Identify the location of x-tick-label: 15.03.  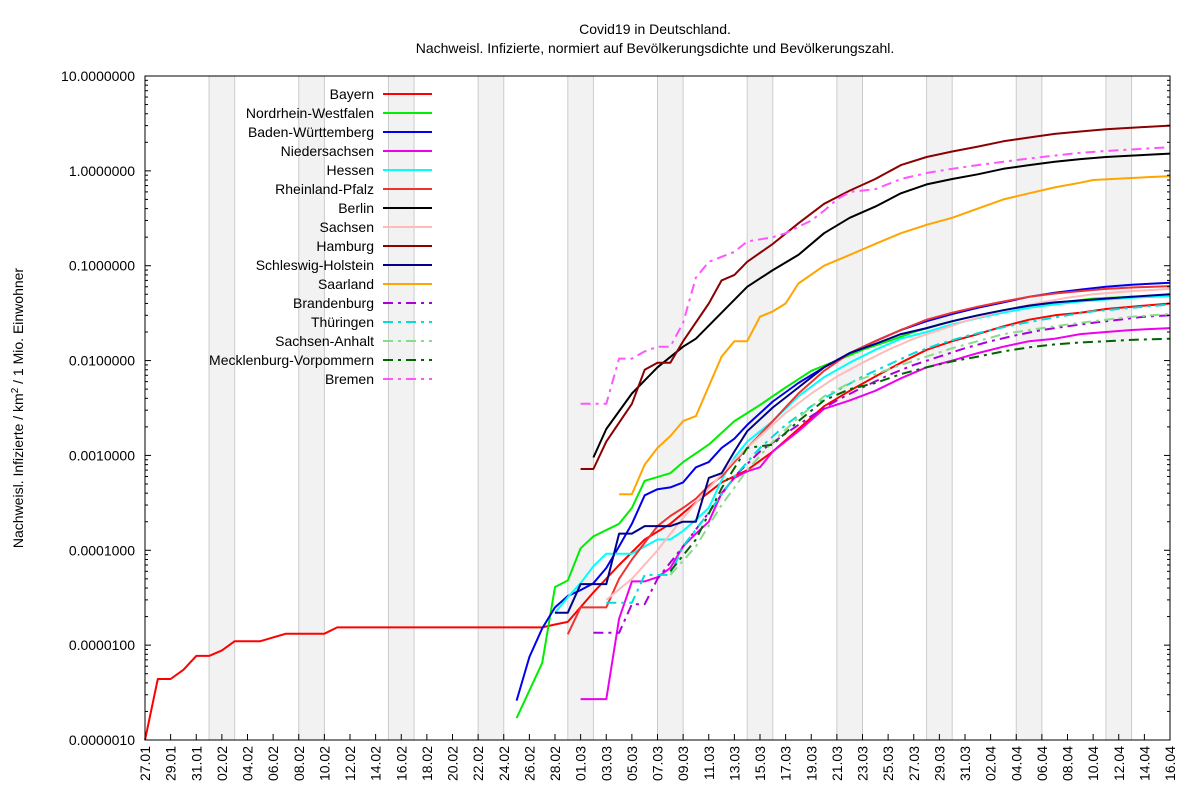
(760, 763).